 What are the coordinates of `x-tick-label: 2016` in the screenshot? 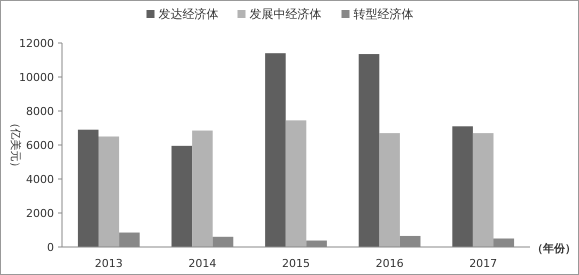 It's located at (390, 263).